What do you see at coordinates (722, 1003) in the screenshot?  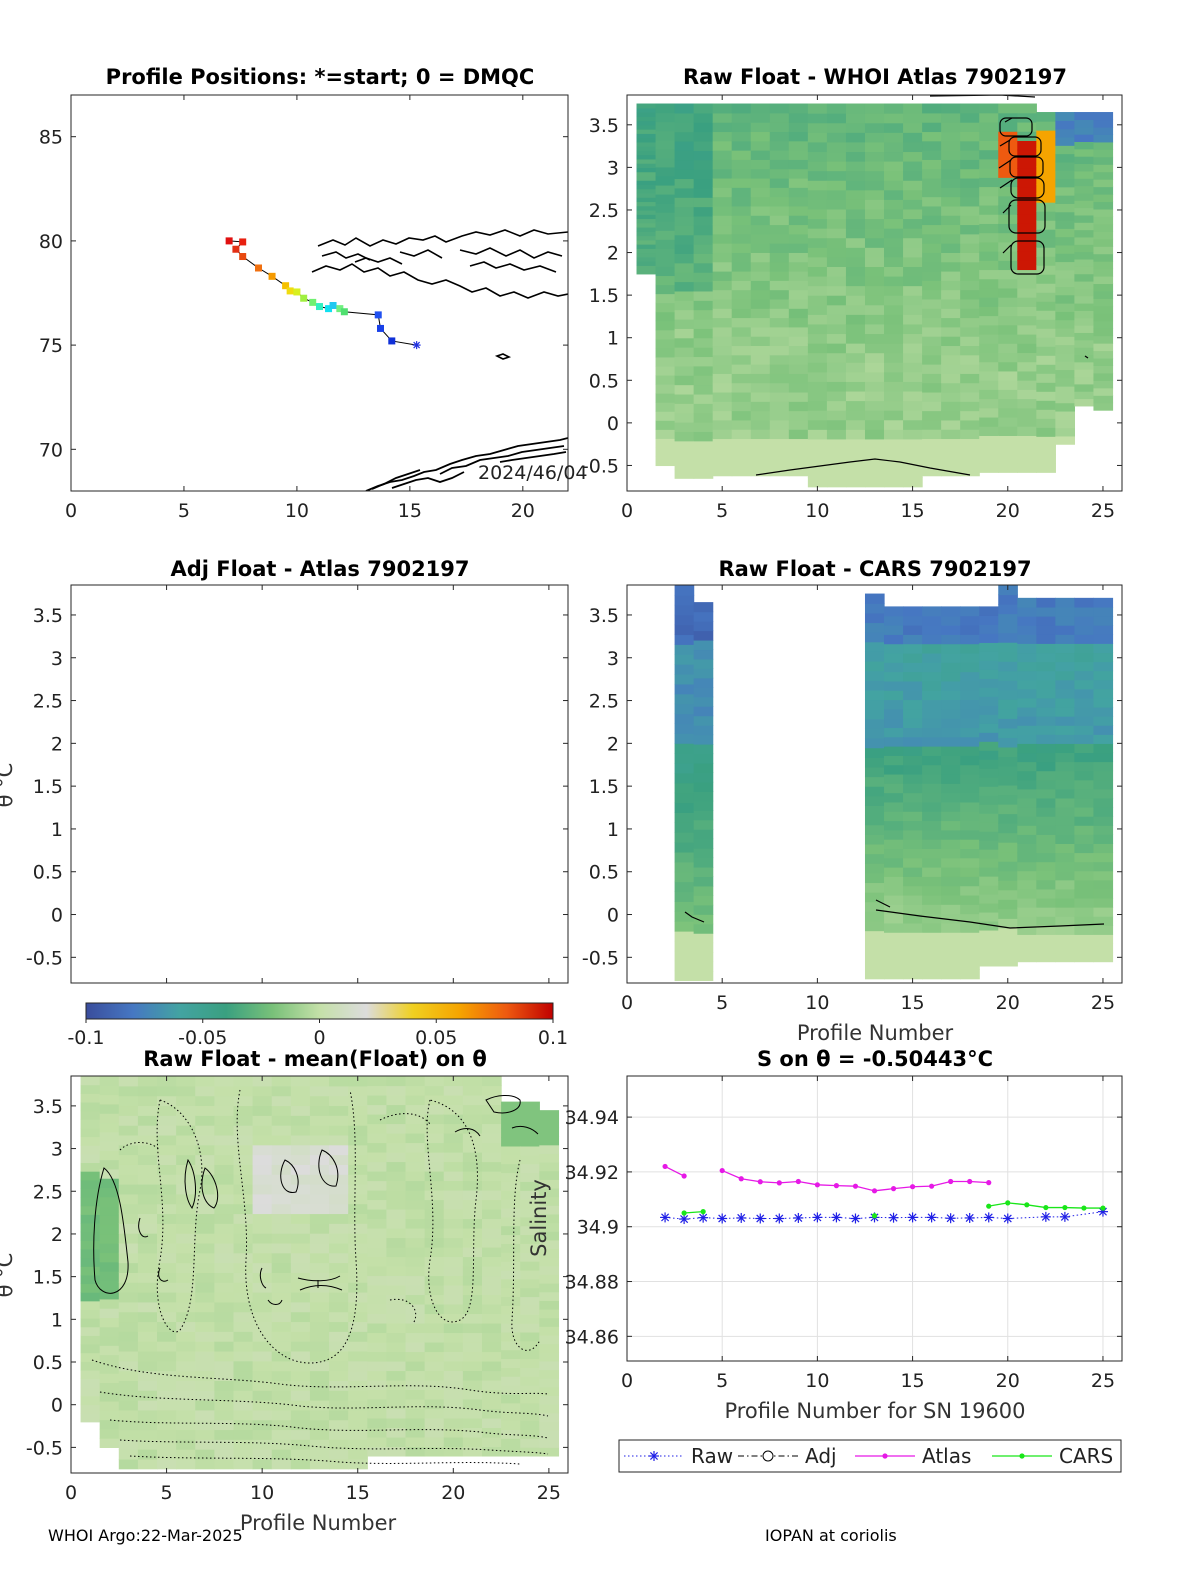 I see `cars-x-tick-label: 5` at bounding box center [722, 1003].